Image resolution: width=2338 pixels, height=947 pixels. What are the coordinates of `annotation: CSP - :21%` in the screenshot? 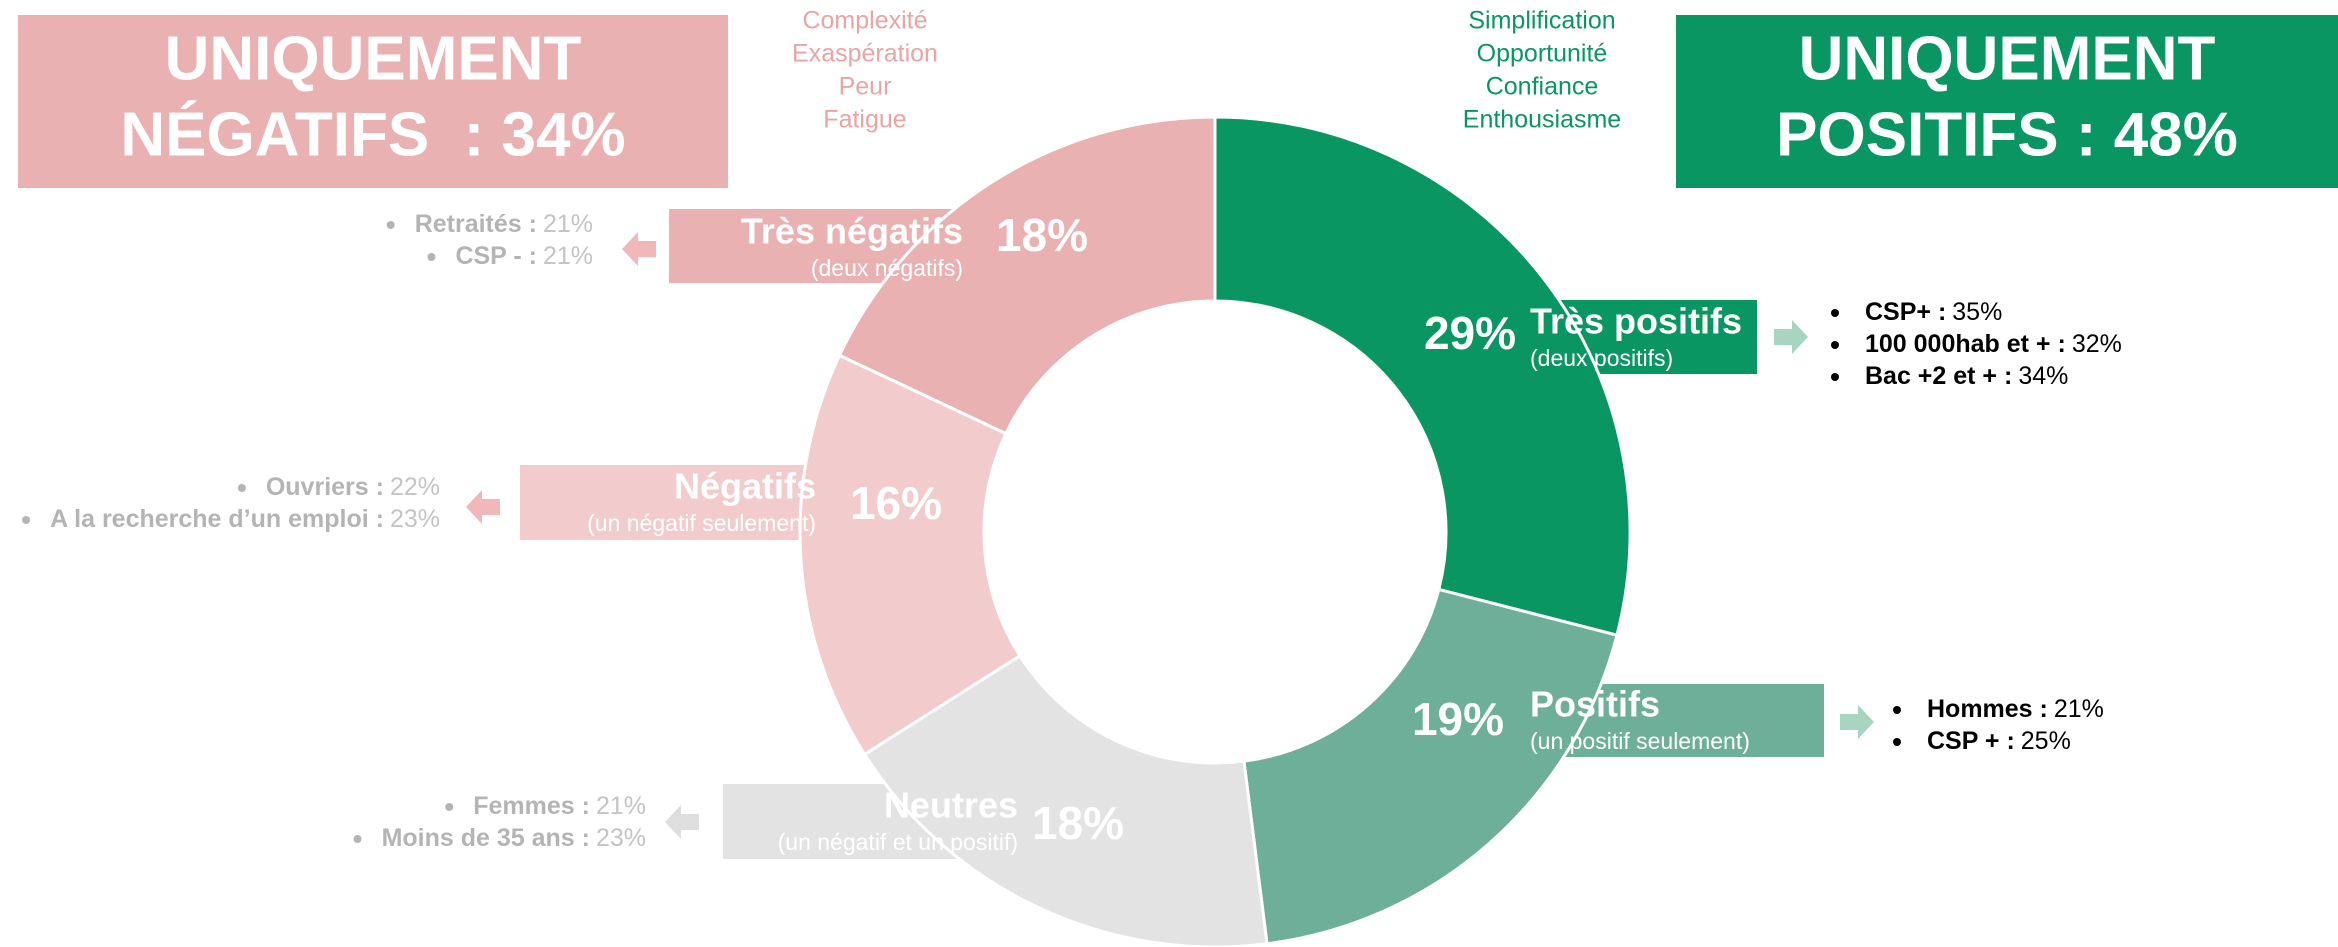 It's located at (524, 256).